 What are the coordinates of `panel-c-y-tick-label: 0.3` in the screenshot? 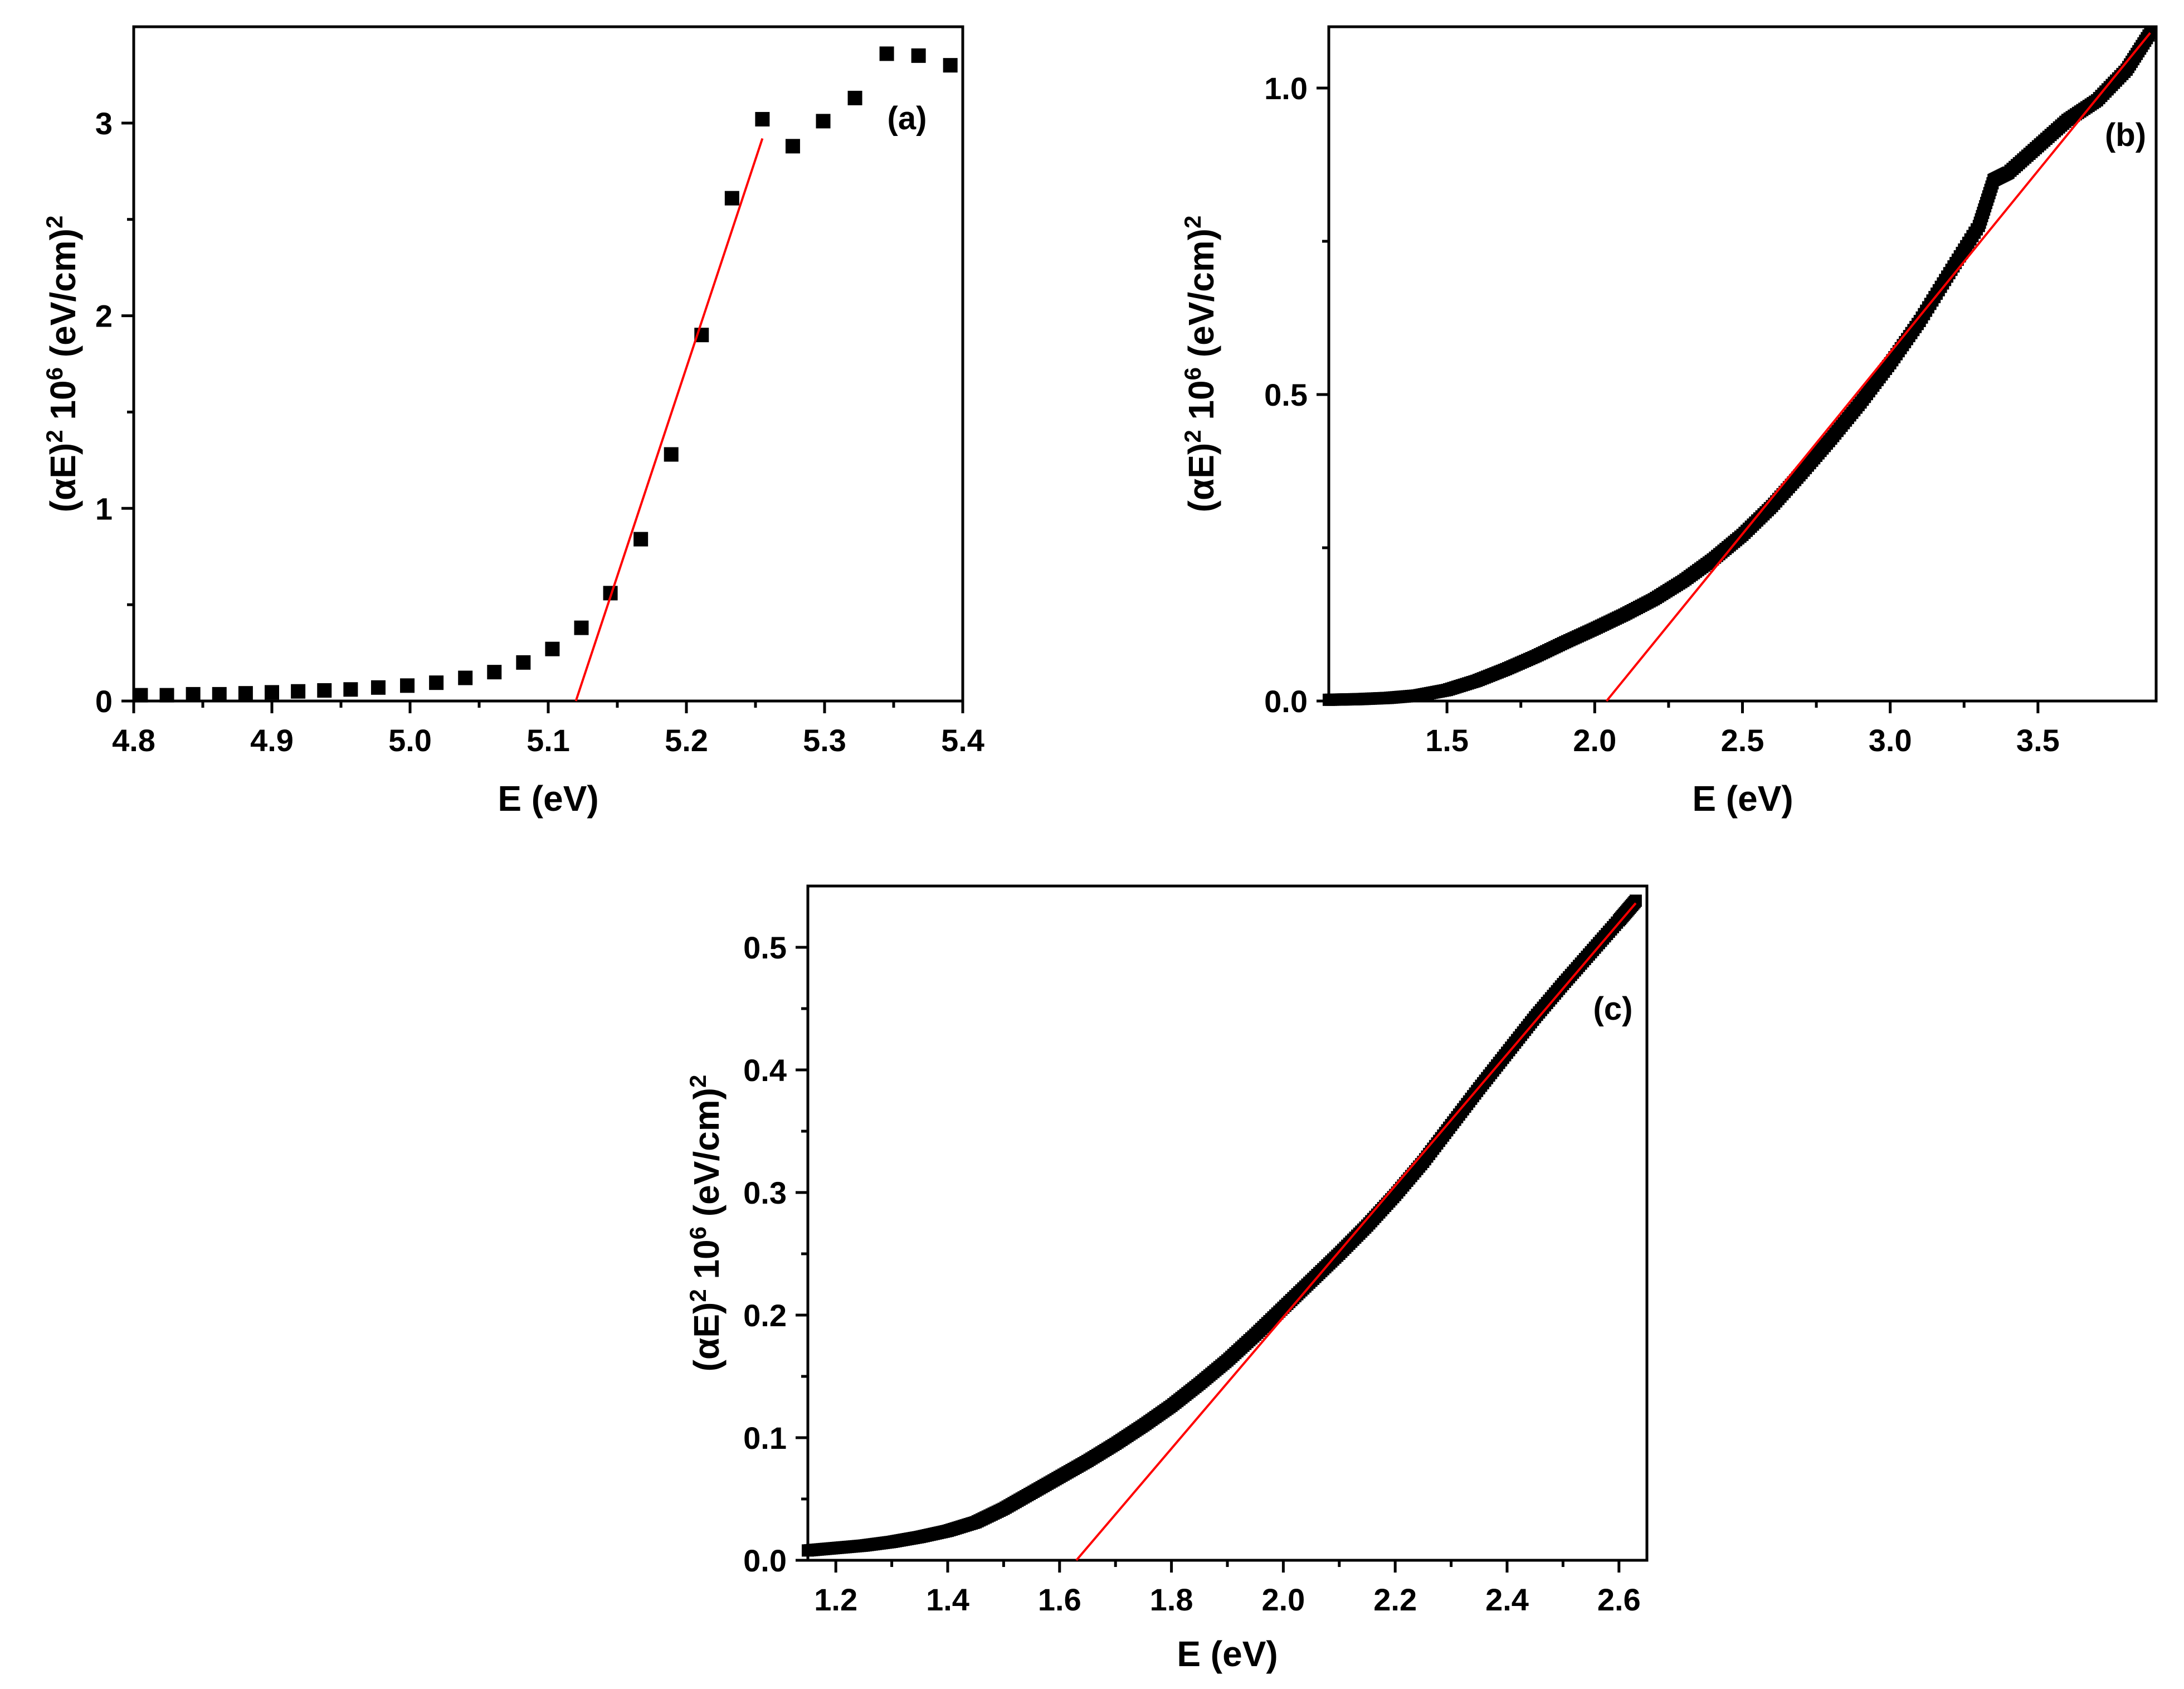 It's located at (765, 1192).